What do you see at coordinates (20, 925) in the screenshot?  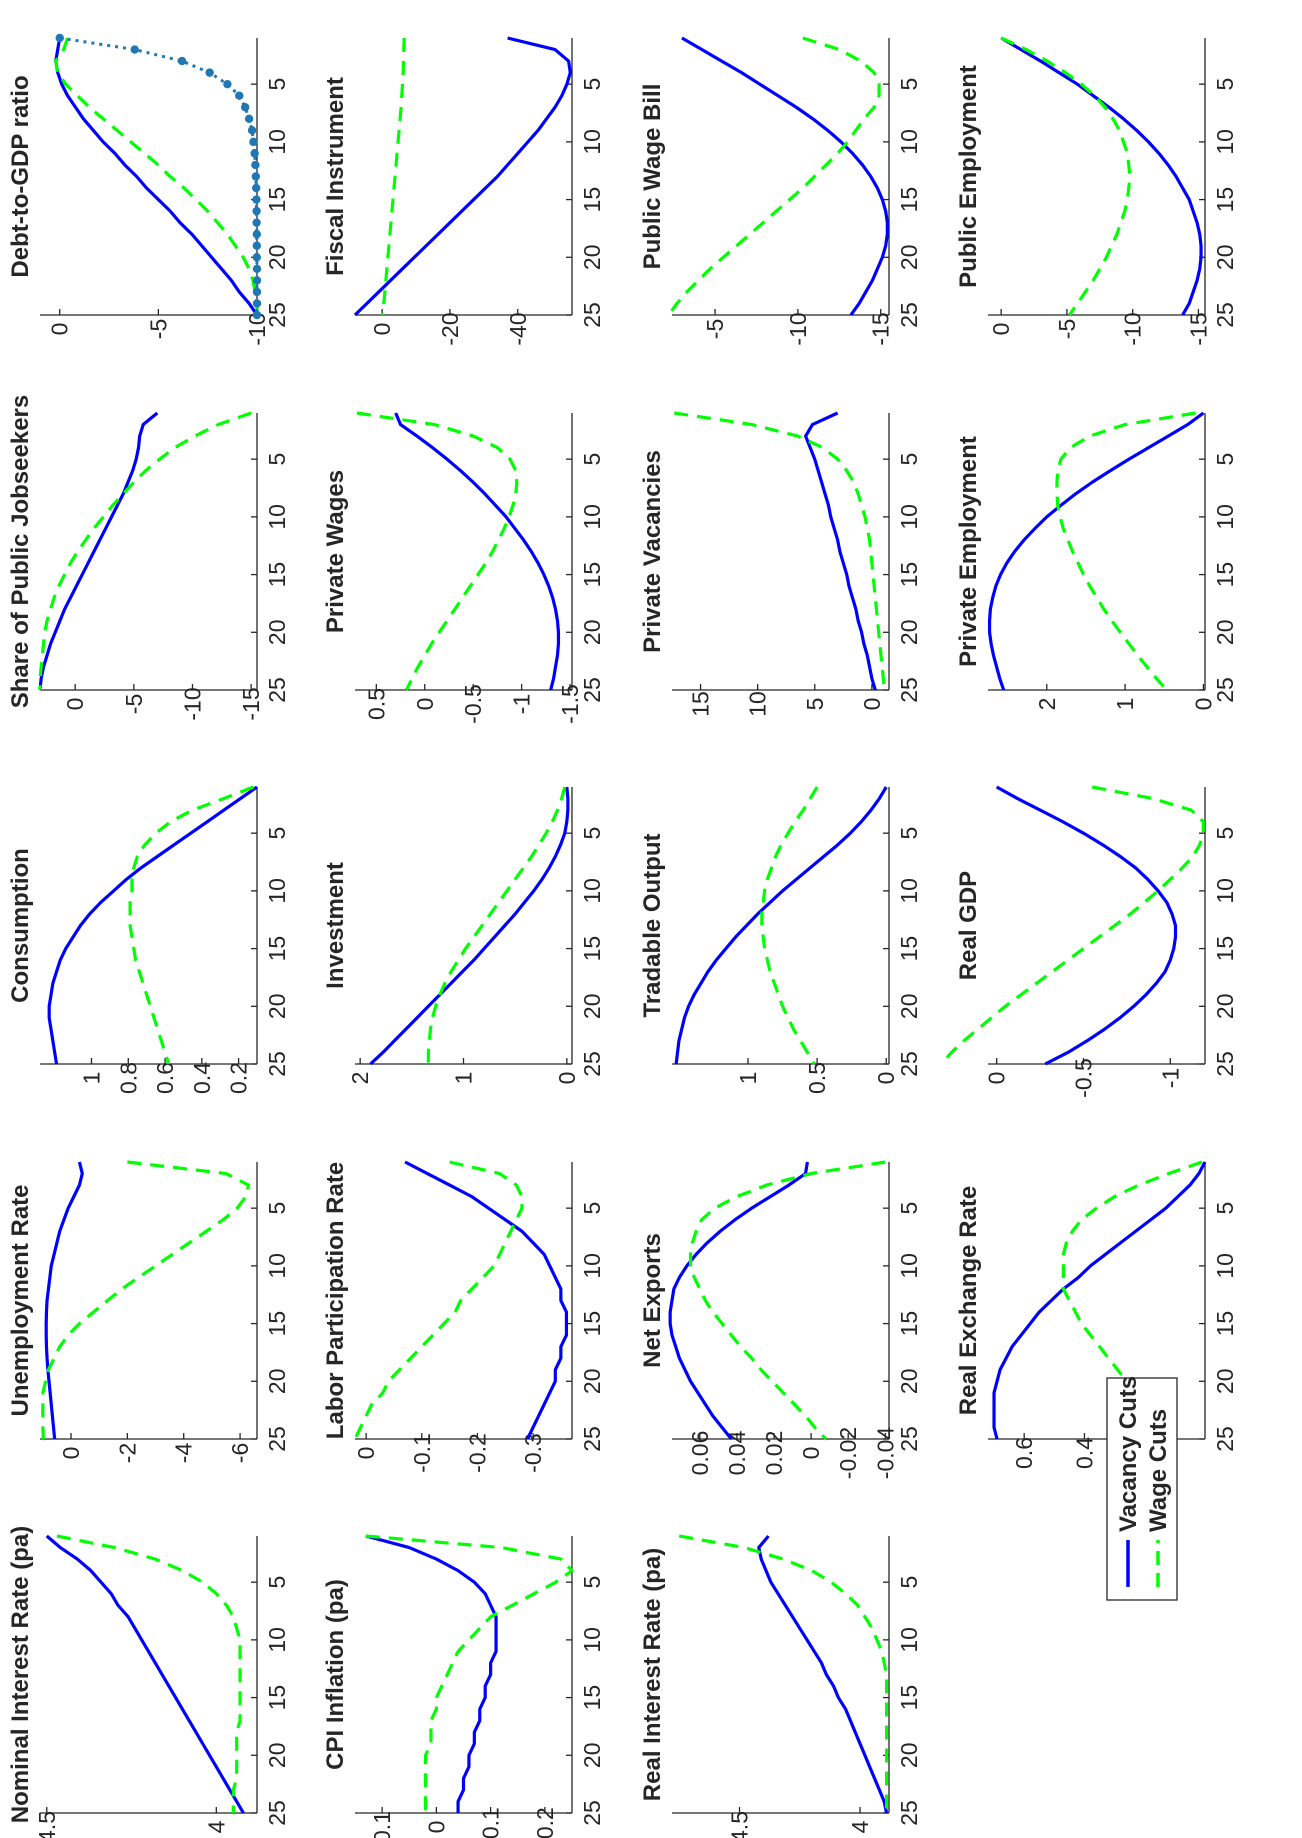 I see `panel-title: Consumption` at bounding box center [20, 925].